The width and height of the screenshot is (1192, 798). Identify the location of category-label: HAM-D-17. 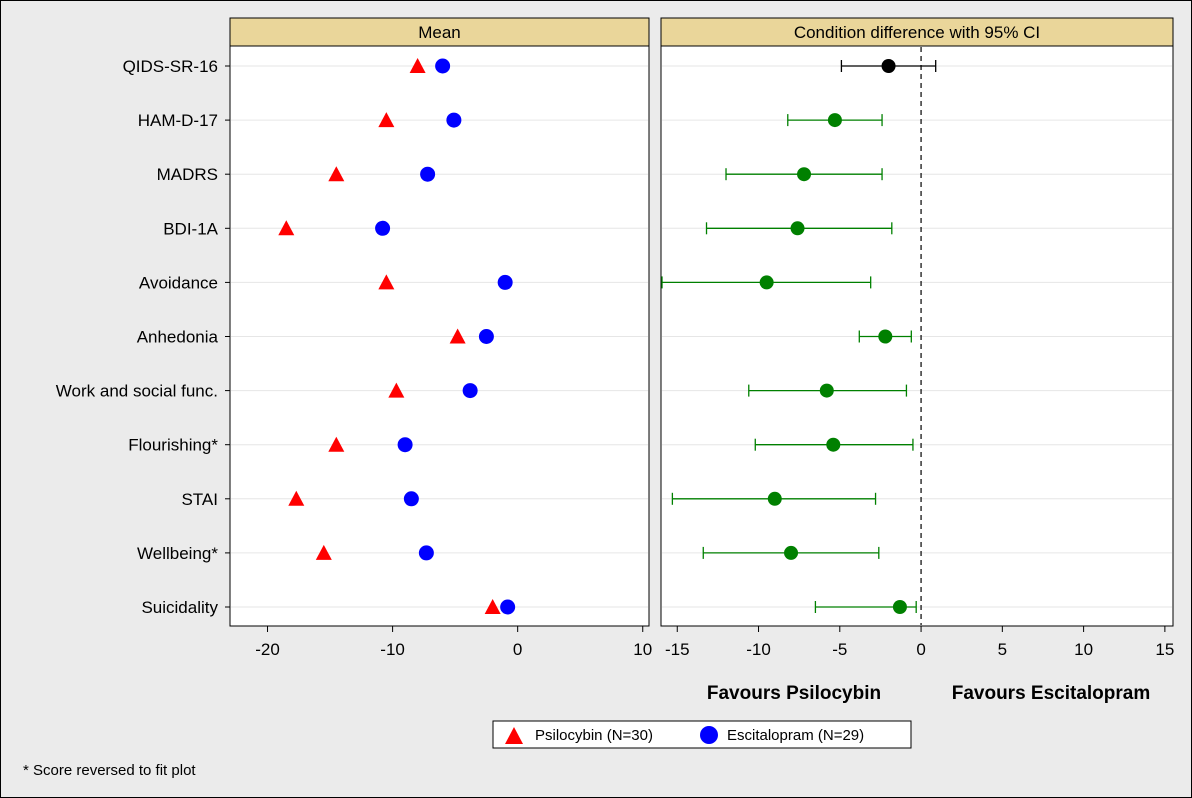
(178, 120).